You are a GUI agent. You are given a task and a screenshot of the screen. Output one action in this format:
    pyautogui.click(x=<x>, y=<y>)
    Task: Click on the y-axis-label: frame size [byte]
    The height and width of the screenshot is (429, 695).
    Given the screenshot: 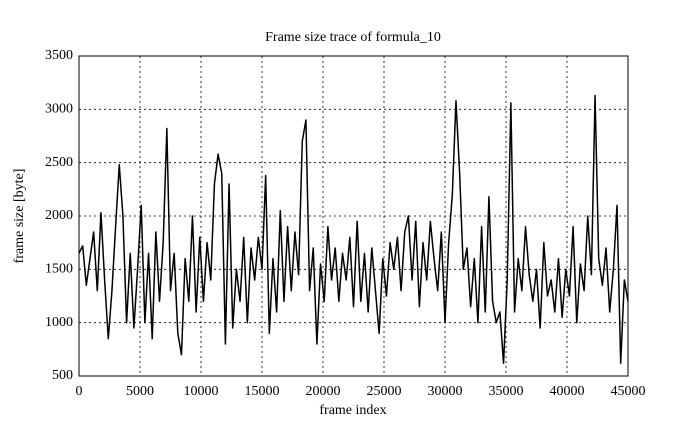 What is the action you would take?
    pyautogui.click(x=19, y=216)
    